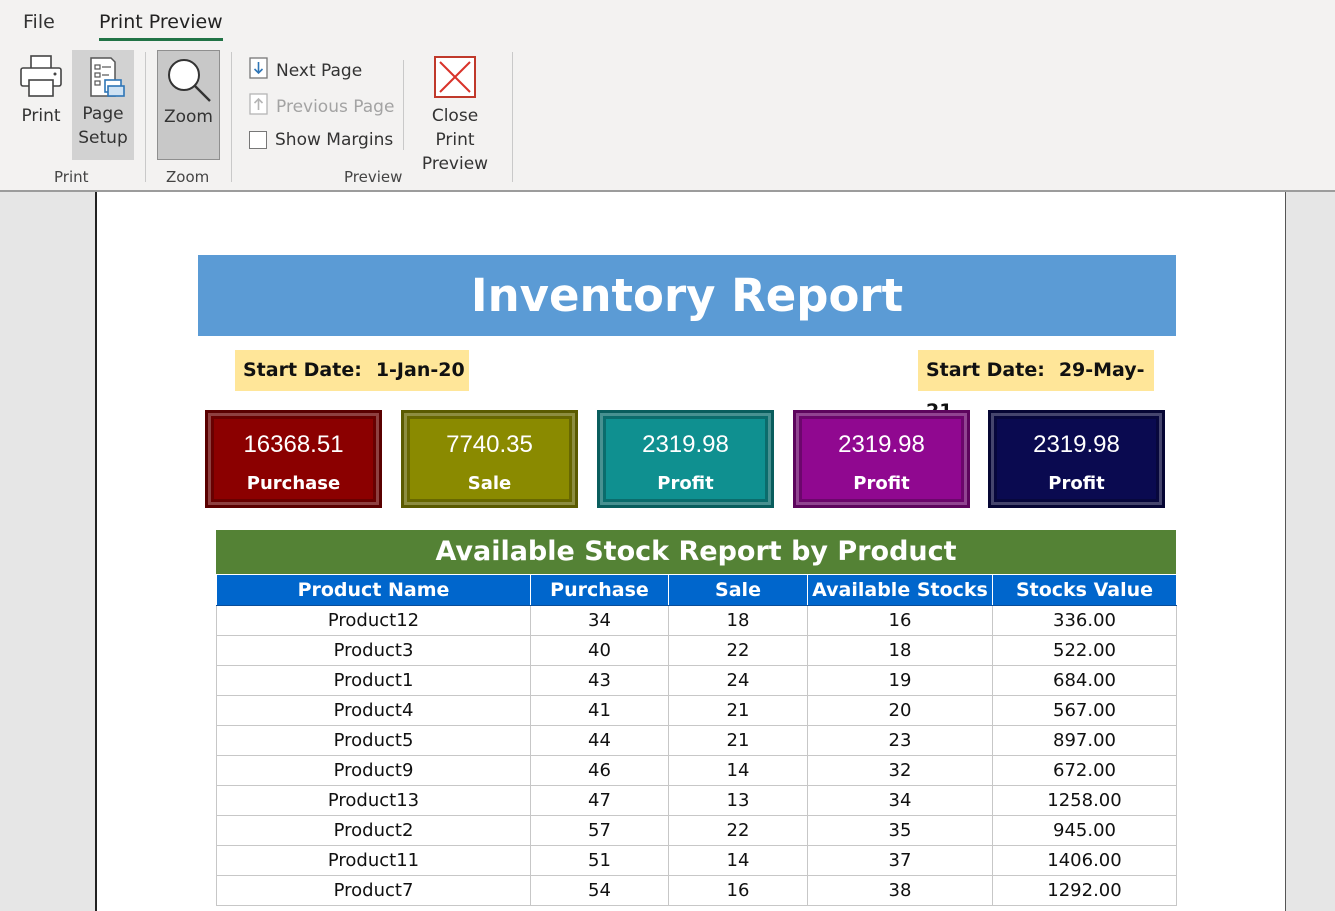 The width and height of the screenshot is (1335, 911). Describe the element at coordinates (1084, 860) in the screenshot. I see `table-cell: 1406.00` at that location.